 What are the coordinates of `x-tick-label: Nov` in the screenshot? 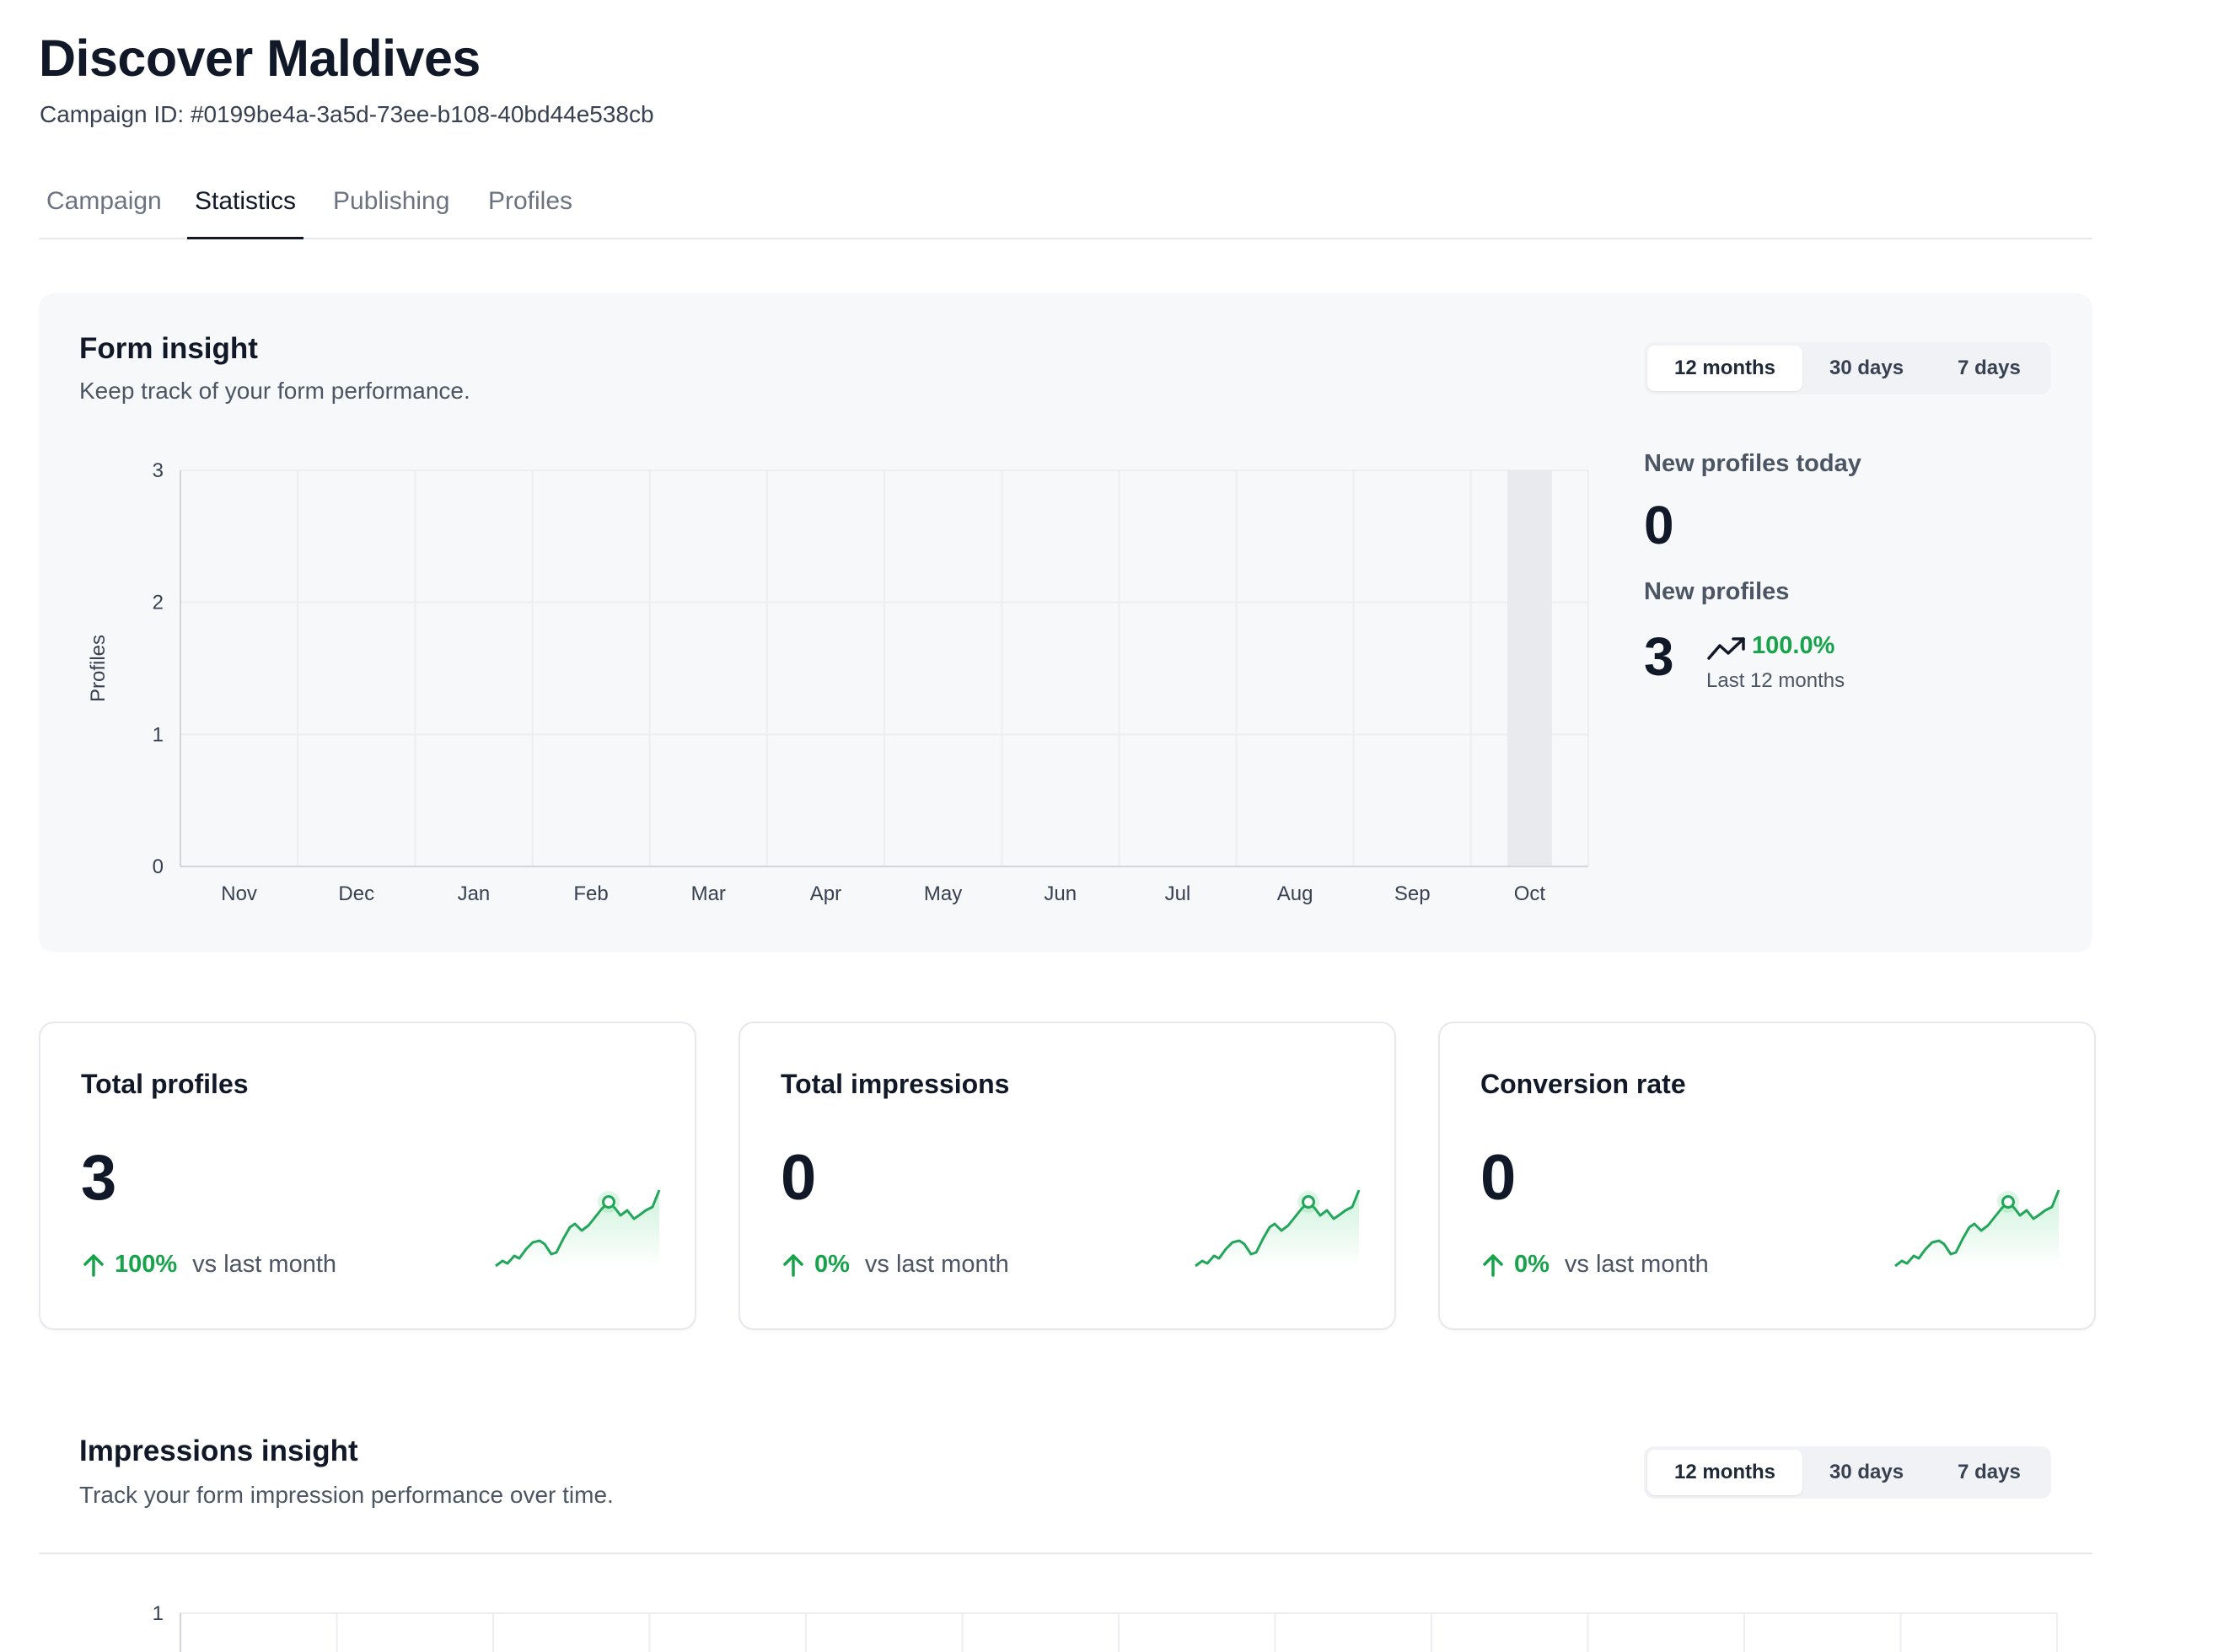 It's located at (239, 893).